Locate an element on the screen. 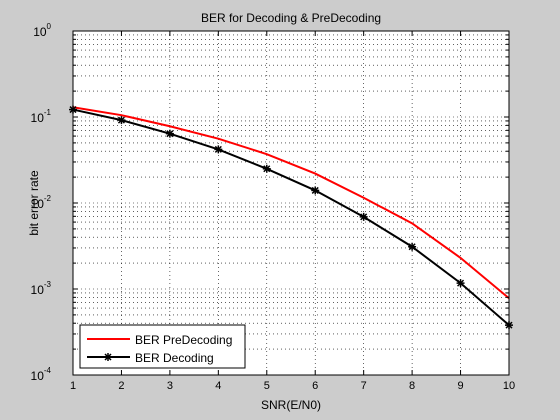 This screenshot has height=420, width=560. legend-box is located at coordinates (162, 346).